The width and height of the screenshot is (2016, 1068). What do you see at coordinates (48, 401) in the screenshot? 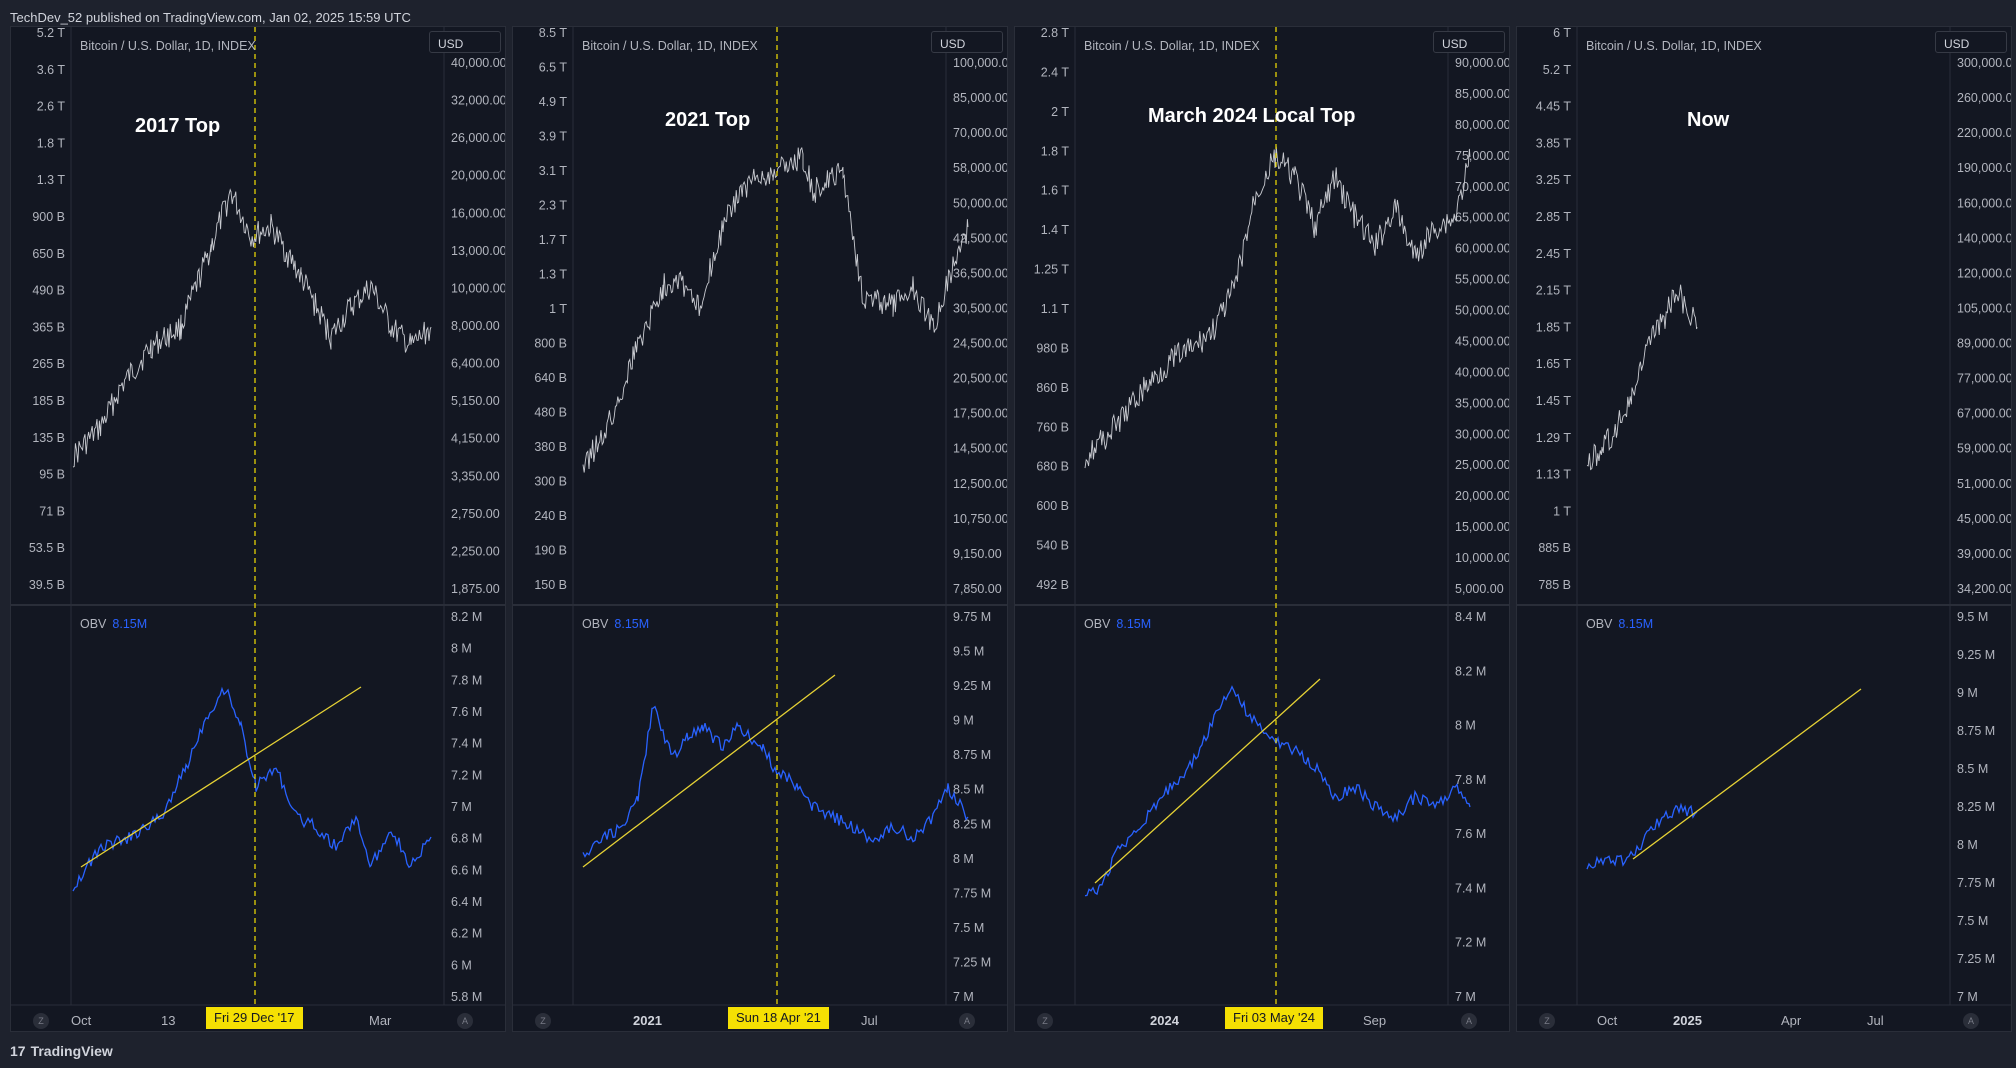
I see `left-axis-tick: 185 B` at bounding box center [48, 401].